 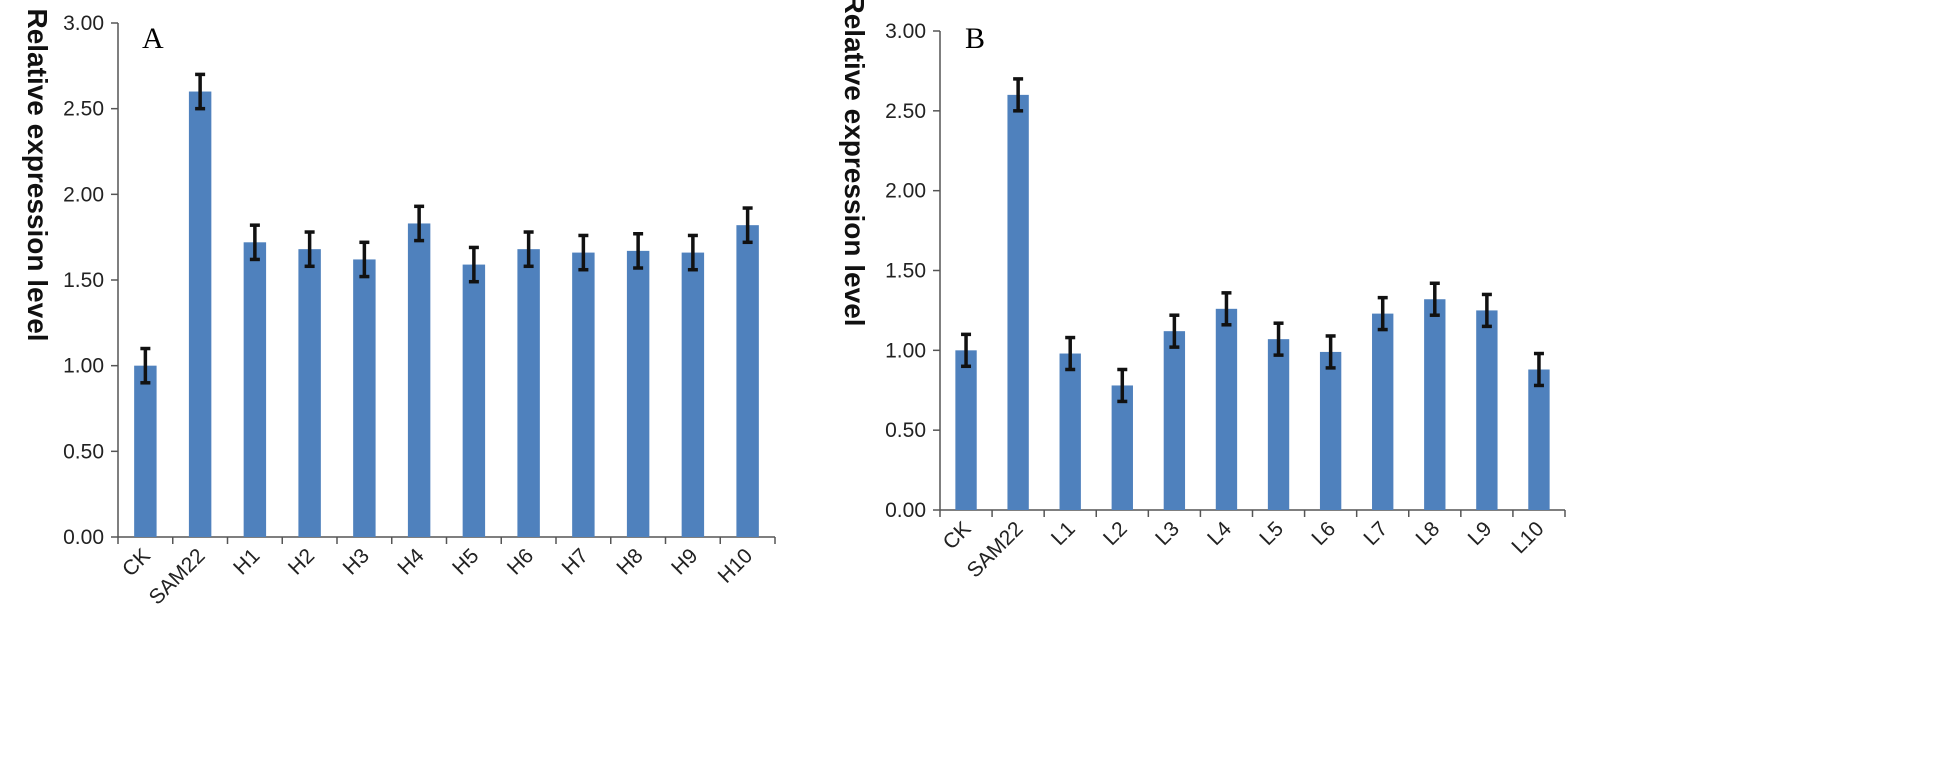 I want to click on bar-b-l7, so click(x=1383, y=411).